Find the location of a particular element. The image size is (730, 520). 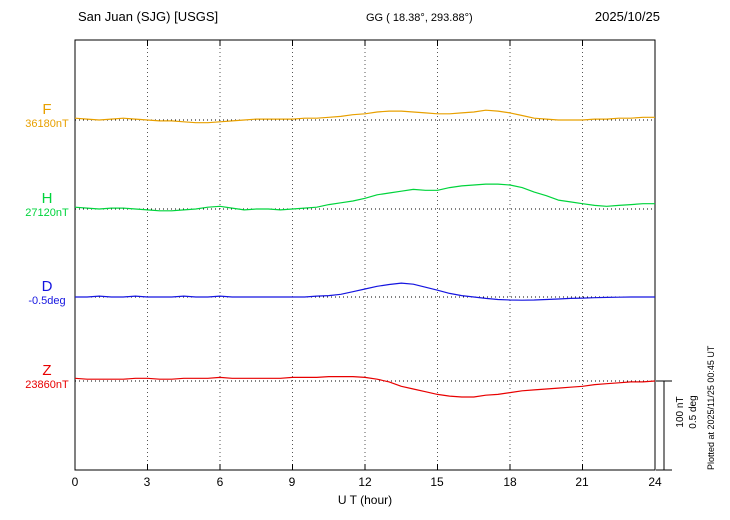

plotted-at-timestamp: Plotted at 2025/11/25 00:45 UT is located at coordinates (711, 407).